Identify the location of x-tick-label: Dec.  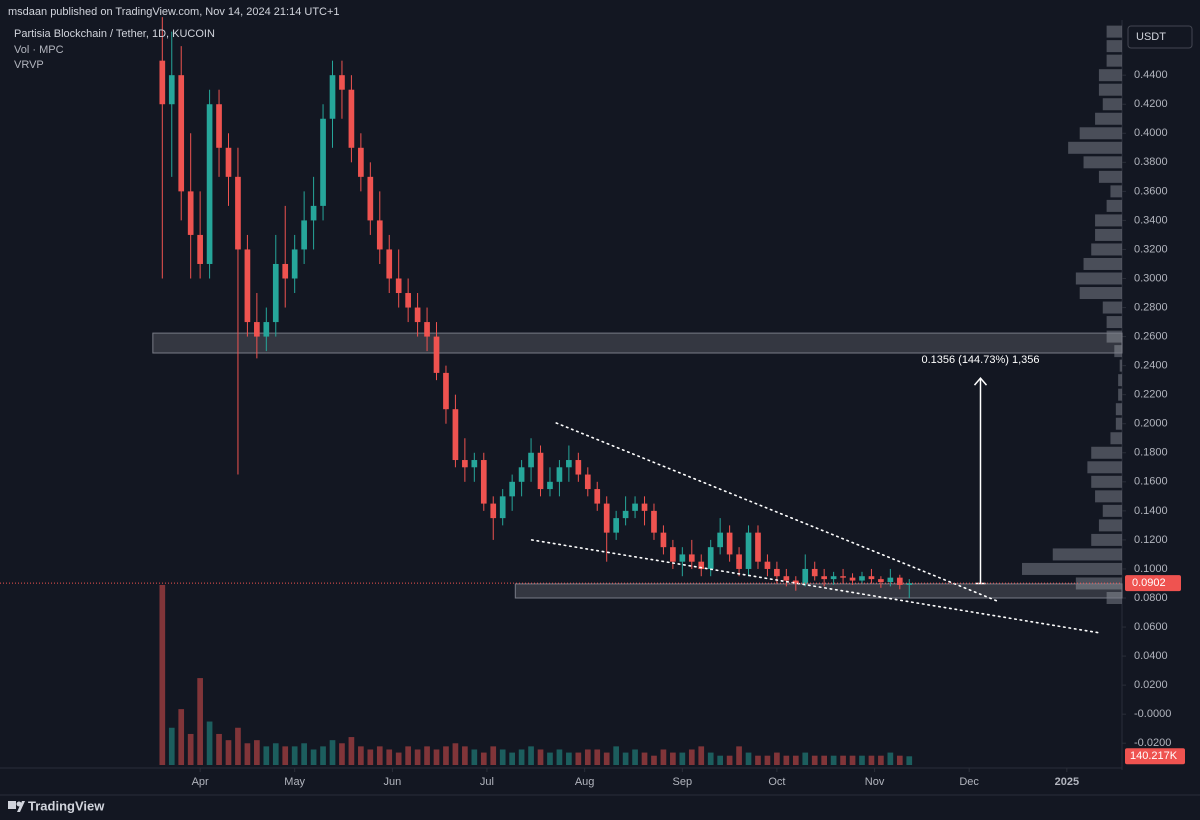
(969, 782).